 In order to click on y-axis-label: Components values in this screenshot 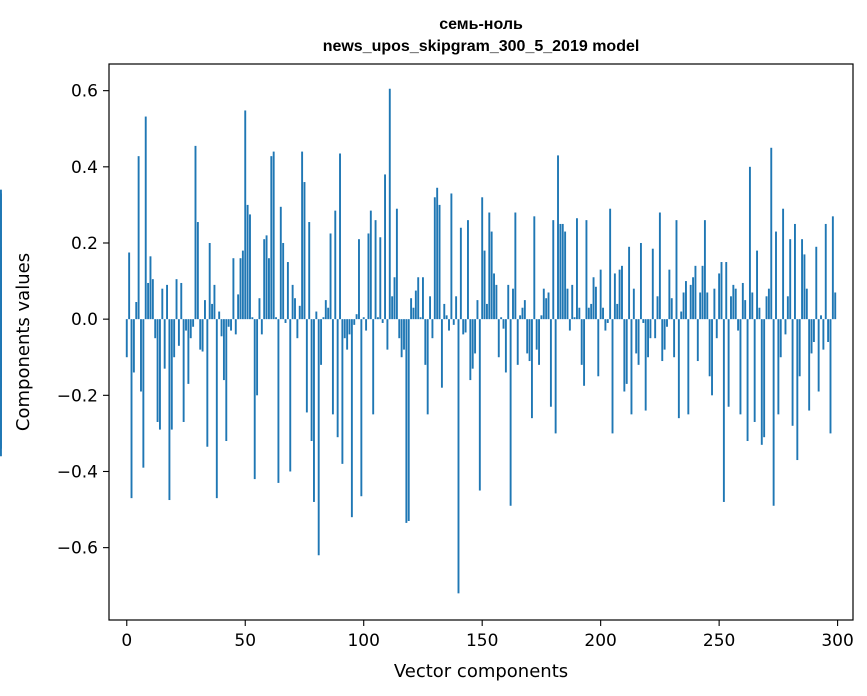, I will do `click(23, 342)`.